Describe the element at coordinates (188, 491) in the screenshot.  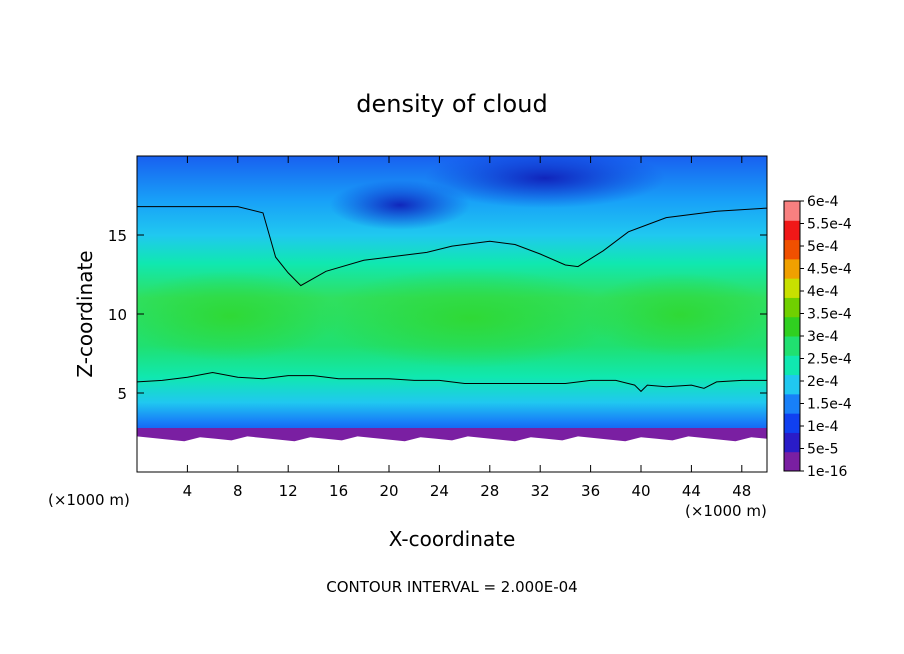
I see `x-tick-label: 4` at that location.